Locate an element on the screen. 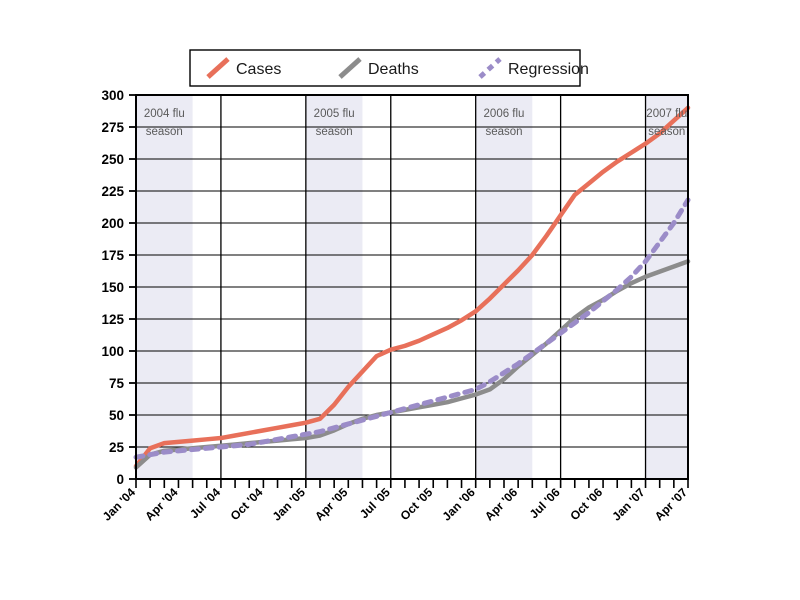 The height and width of the screenshot is (600, 800). flu-season-label-line1: 2005 flu is located at coordinates (334, 114).